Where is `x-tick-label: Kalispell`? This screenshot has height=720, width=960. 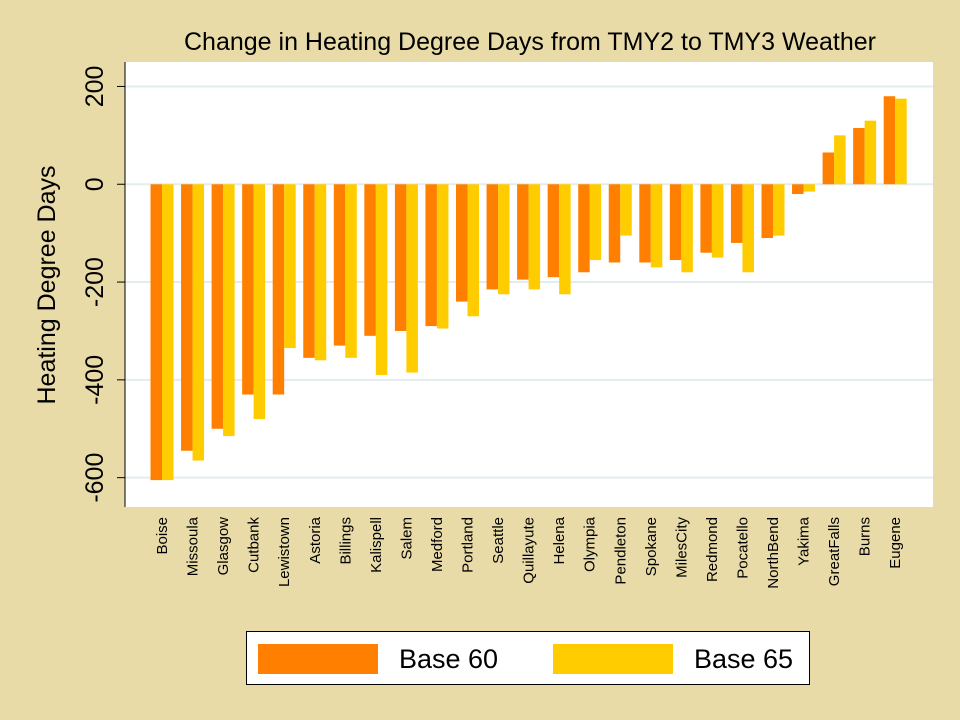
x-tick-label: Kalispell is located at coordinates (376, 545).